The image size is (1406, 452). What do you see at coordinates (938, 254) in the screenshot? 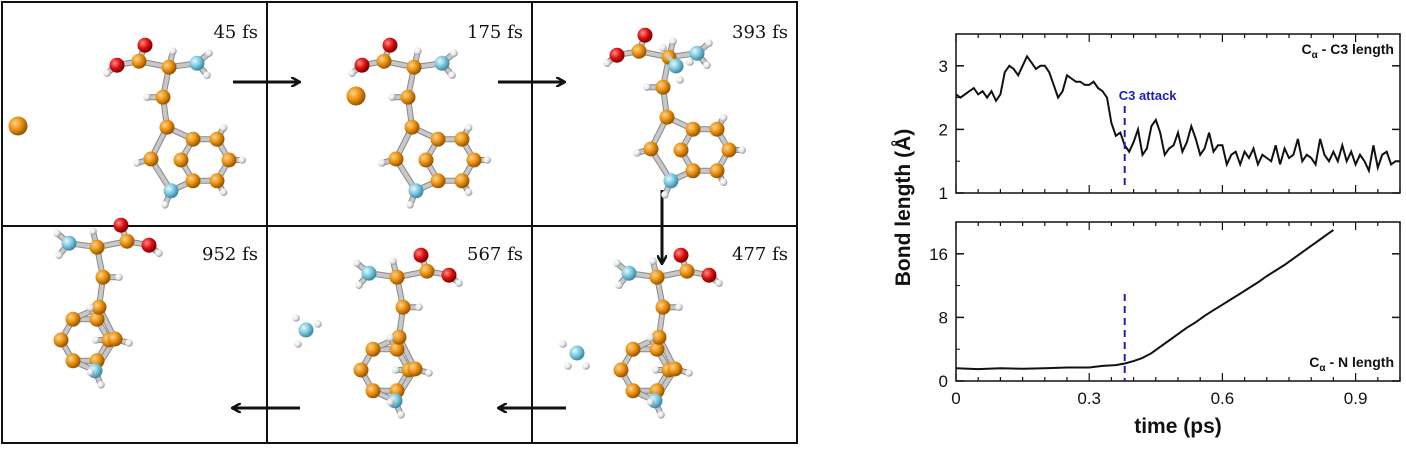
I see `y-tick-label: 16` at bounding box center [938, 254].